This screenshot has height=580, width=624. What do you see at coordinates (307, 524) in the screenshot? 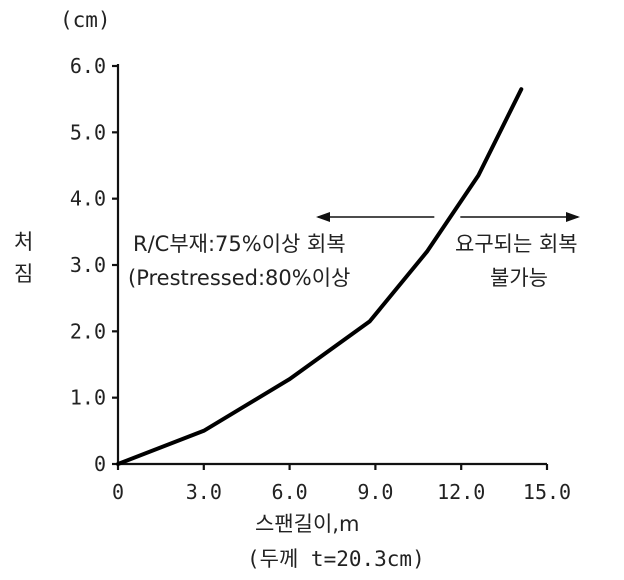
I see `x-axis-title: 스팬길이,m` at bounding box center [307, 524].